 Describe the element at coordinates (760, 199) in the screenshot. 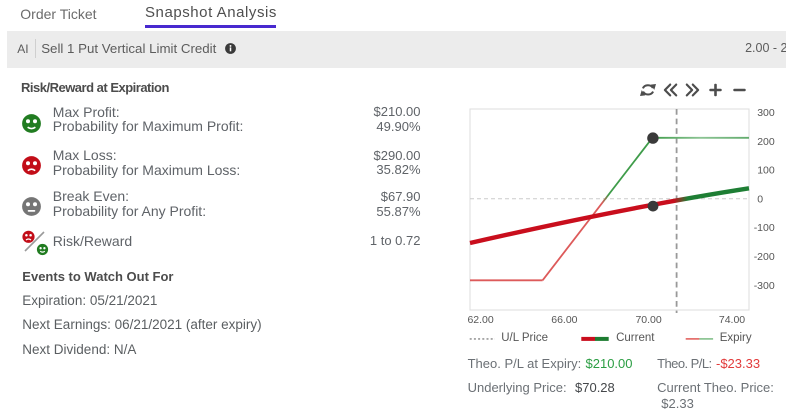

I see `svg-text: 0` at that location.